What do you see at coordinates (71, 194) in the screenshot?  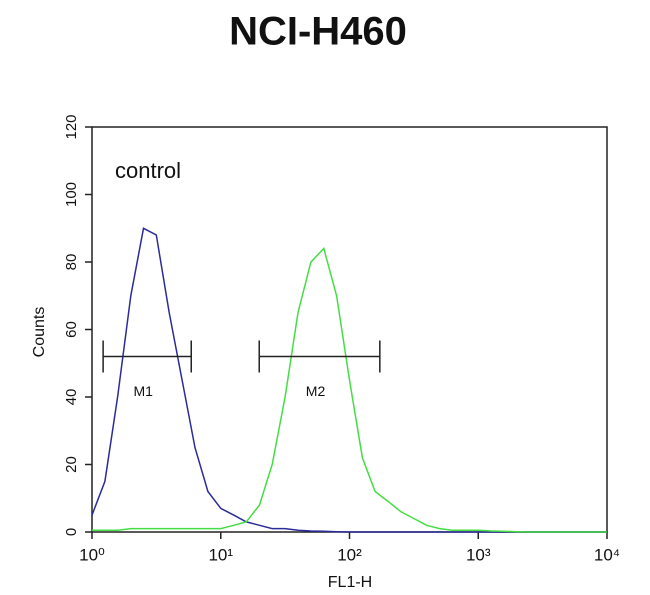 I see `y-tick-label: 100` at bounding box center [71, 194].